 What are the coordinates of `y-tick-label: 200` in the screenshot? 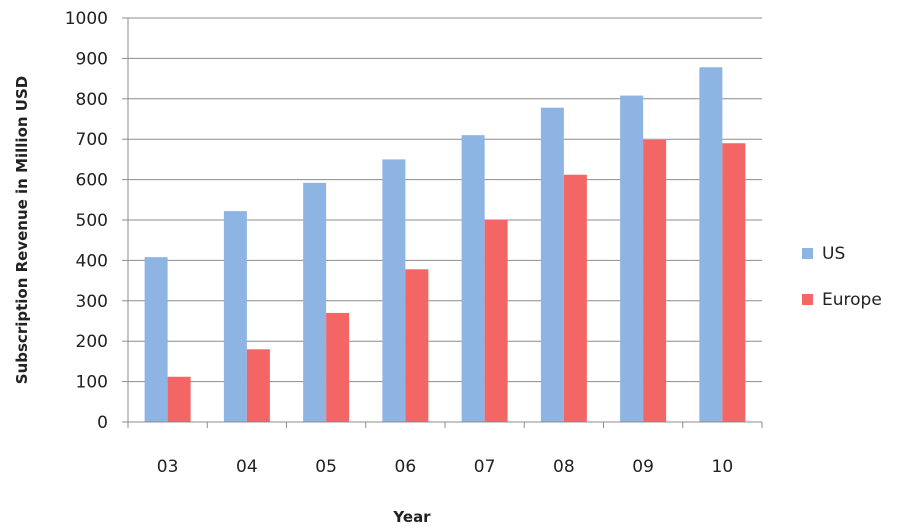 It's located at (92, 342).